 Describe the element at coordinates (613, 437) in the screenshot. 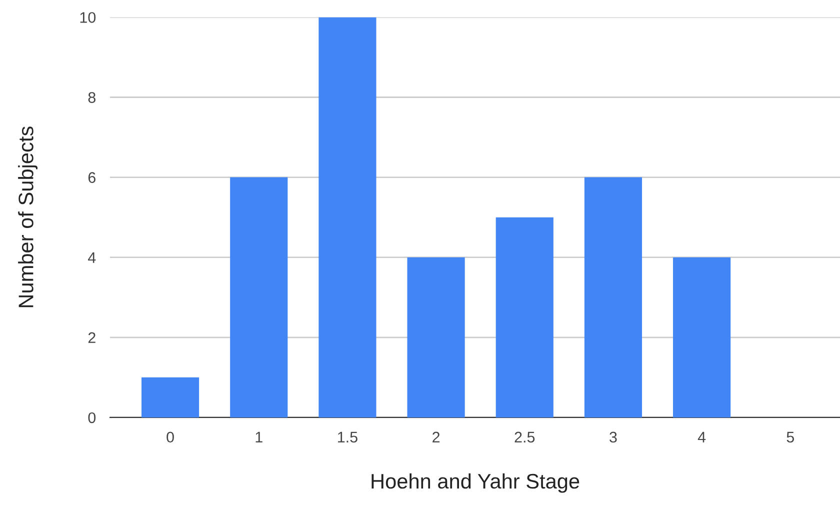

I see `x-tick-label: 3` at that location.